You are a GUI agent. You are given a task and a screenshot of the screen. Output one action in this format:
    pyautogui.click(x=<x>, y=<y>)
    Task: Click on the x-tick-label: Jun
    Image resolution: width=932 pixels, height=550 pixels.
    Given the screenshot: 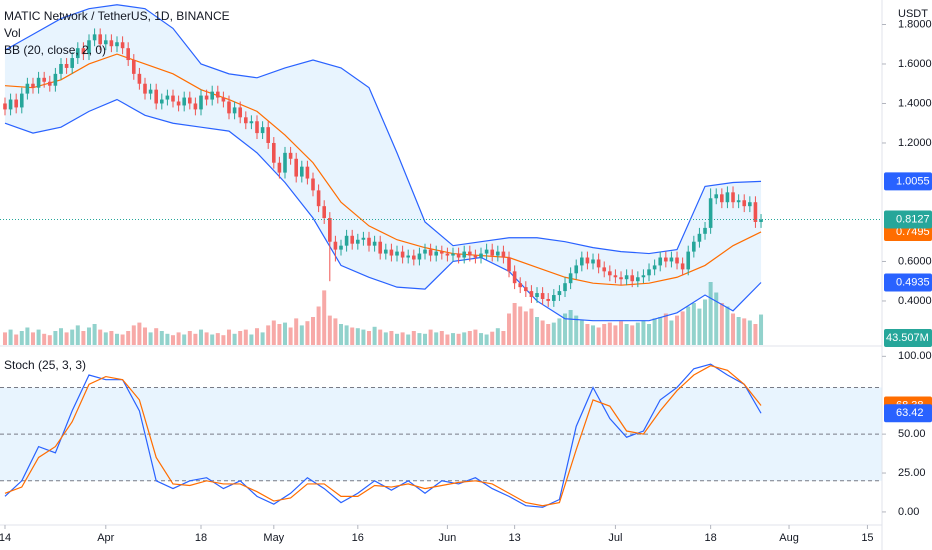 What is the action you would take?
    pyautogui.click(x=448, y=538)
    